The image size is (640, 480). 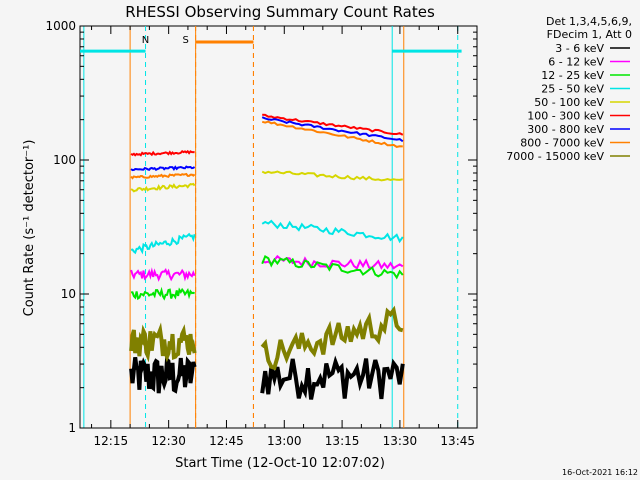 I want to click on timestamp: 16-Oct-2021 16:12, so click(x=600, y=472).